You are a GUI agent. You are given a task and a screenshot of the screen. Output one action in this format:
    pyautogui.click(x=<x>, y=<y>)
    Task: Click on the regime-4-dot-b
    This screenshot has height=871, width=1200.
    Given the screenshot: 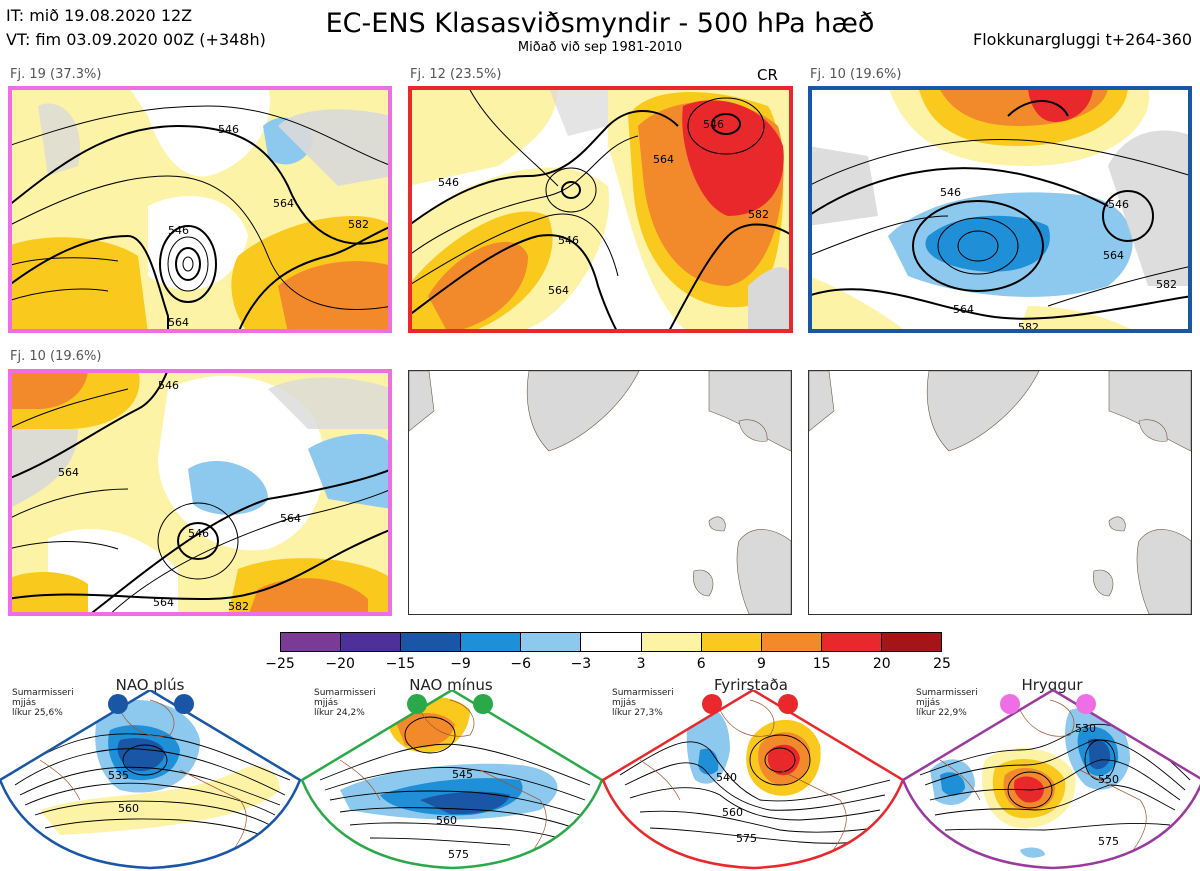 What is the action you would take?
    pyautogui.click(x=1086, y=704)
    